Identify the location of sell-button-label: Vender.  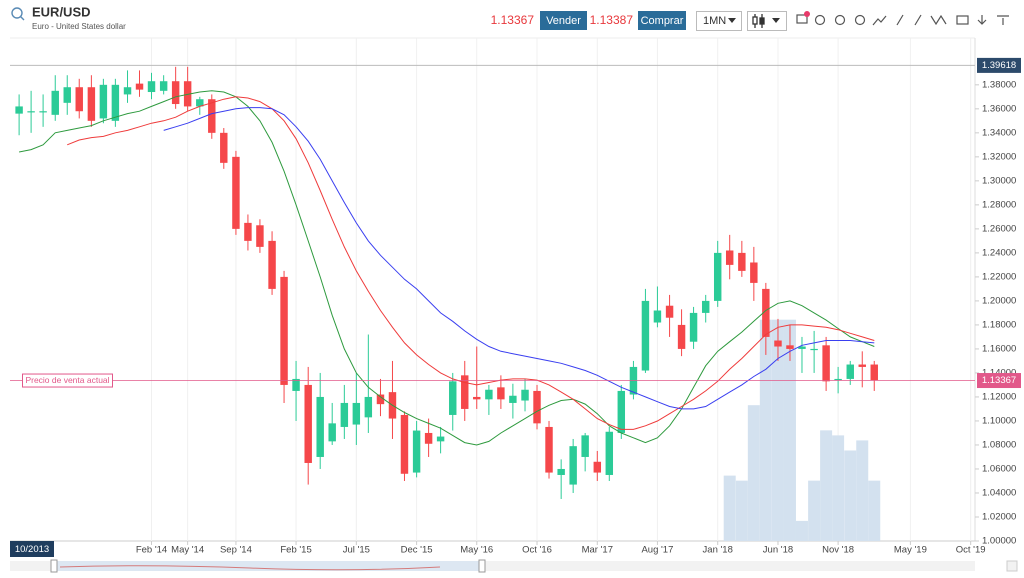
(563, 21).